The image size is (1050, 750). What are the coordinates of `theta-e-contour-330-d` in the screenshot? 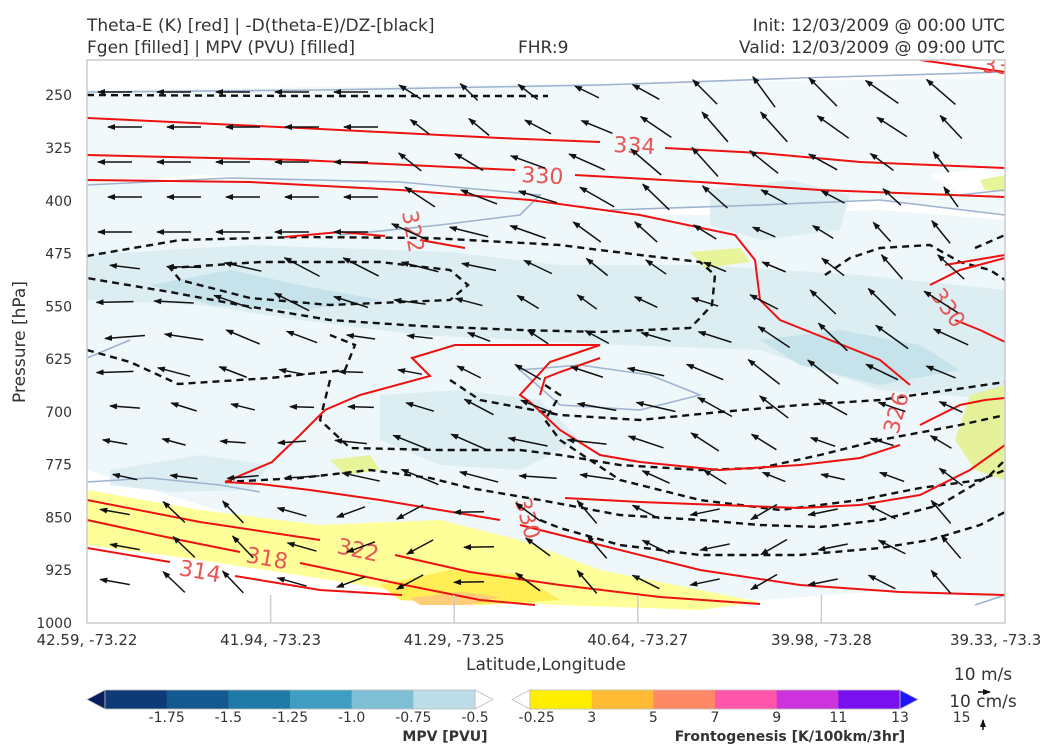 It's located at (979, 331).